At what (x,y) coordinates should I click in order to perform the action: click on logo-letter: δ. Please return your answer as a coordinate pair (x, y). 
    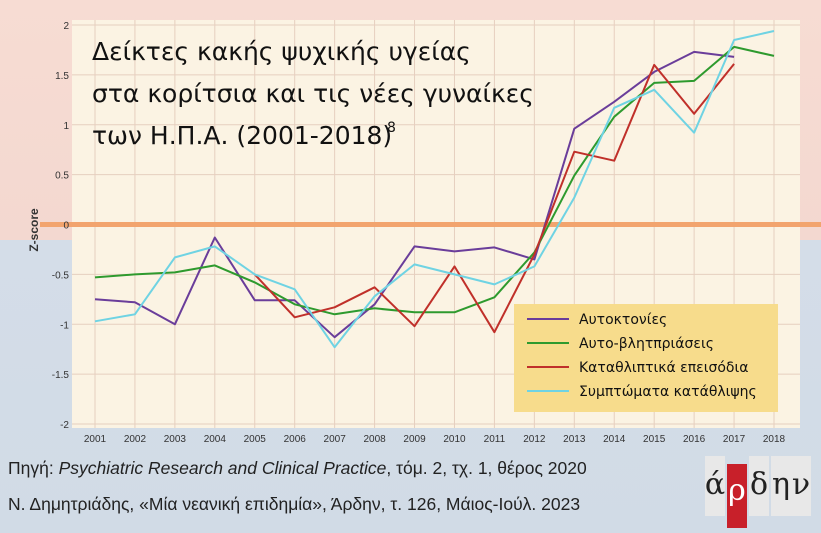
    Looking at the image, I should click on (759, 484).